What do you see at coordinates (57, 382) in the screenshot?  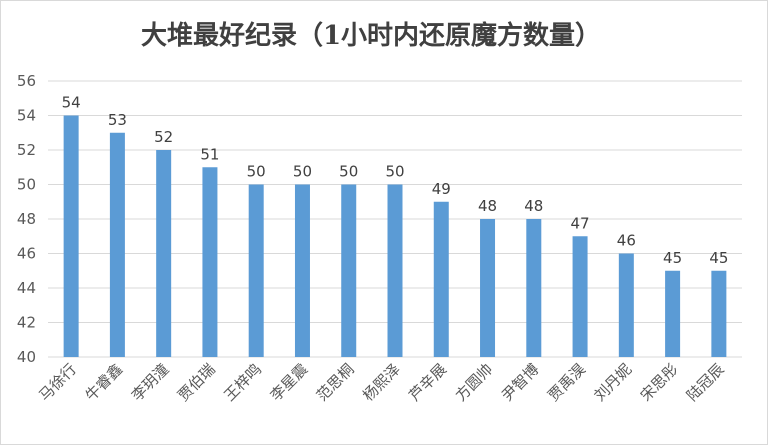 I see `x-tick-label: 马徐行` at bounding box center [57, 382].